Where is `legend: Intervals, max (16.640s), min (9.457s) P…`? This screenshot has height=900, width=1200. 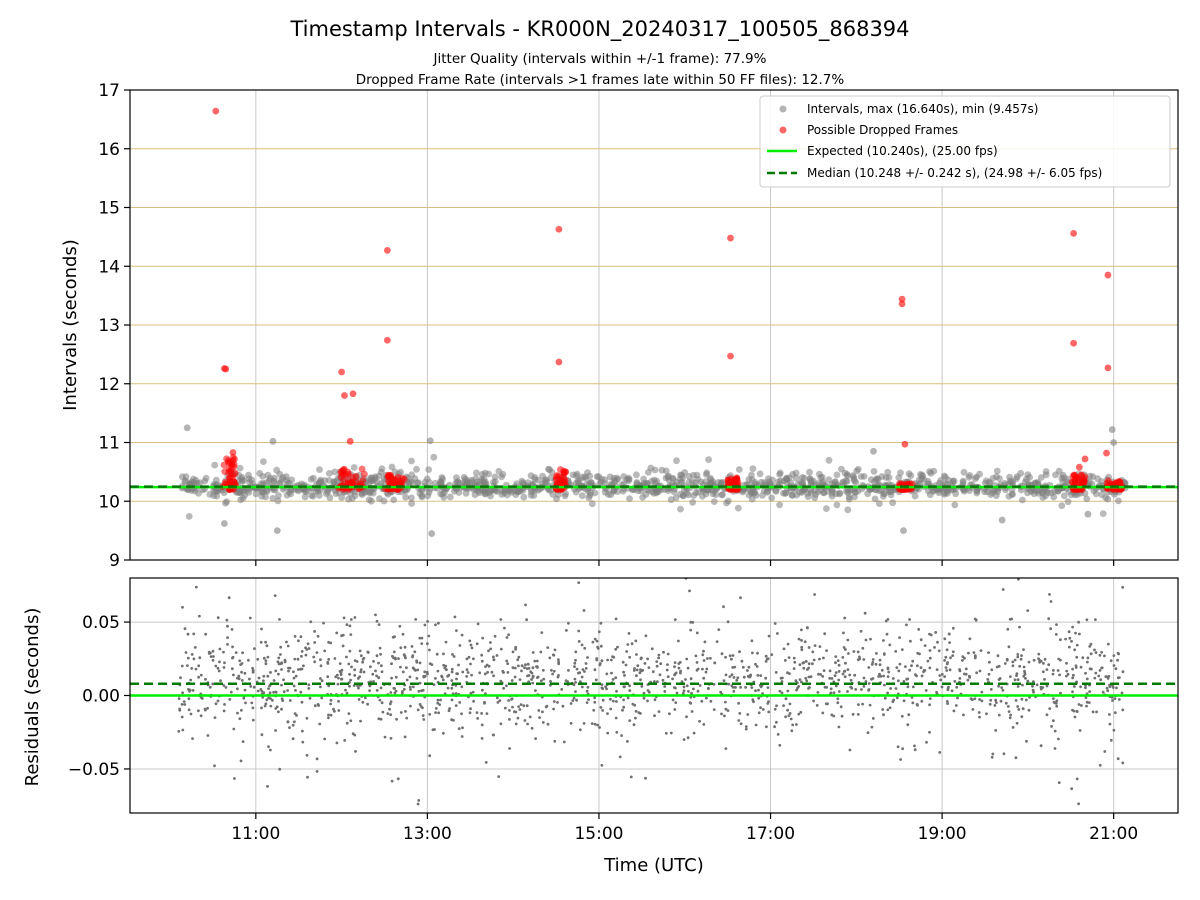 legend: Intervals, max (16.640s), min (9.457s) P… is located at coordinates (965, 141).